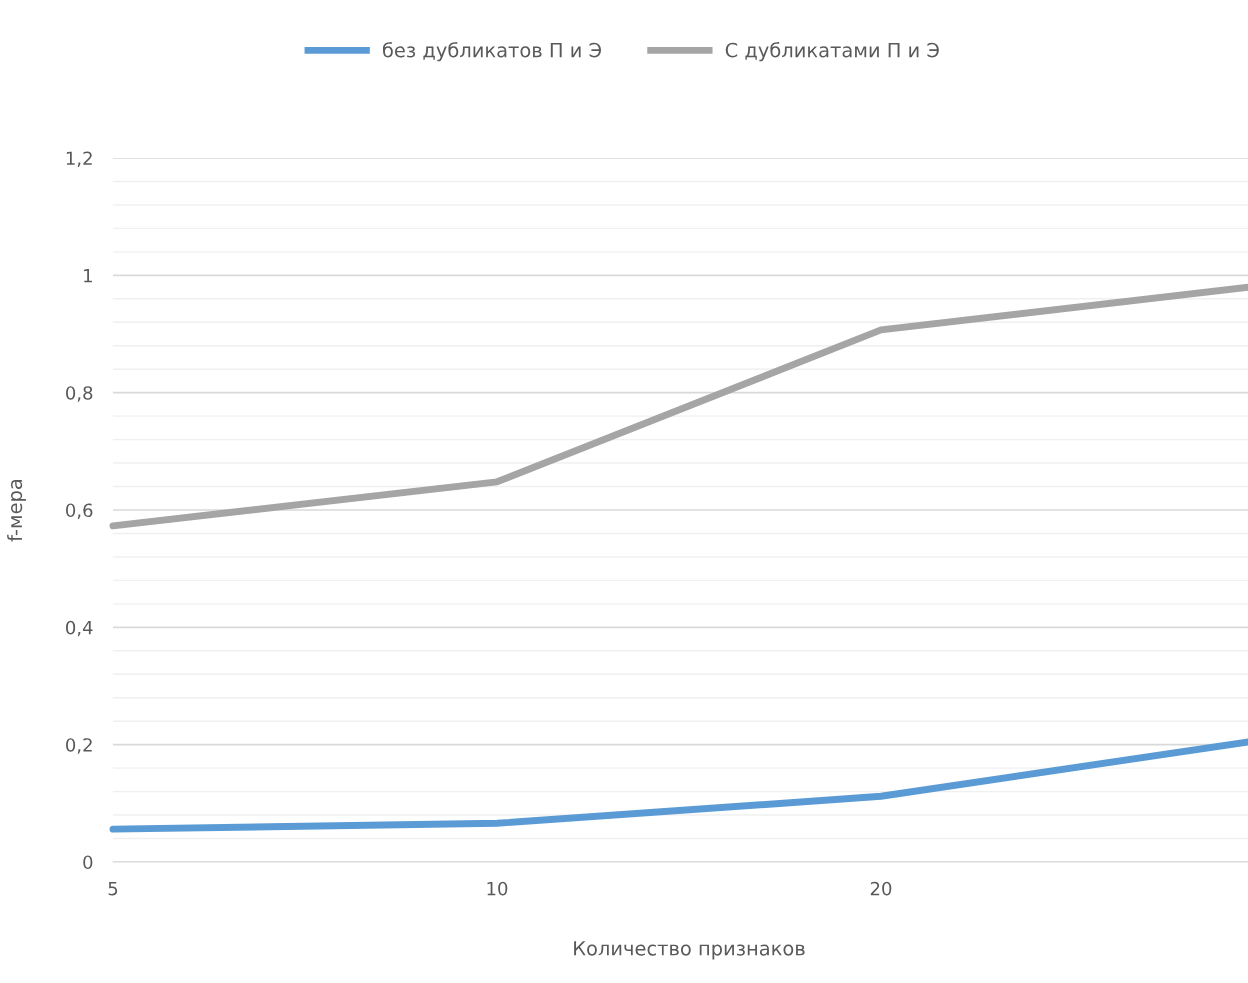 This screenshot has width=1248, height=983. I want to click on x-tick-label: 20, so click(881, 888).